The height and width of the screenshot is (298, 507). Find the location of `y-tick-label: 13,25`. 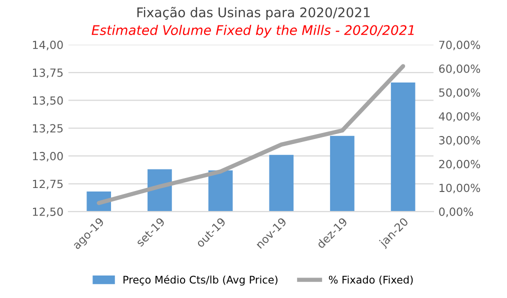

y-tick-label: 13,25 is located at coordinates (47, 129).